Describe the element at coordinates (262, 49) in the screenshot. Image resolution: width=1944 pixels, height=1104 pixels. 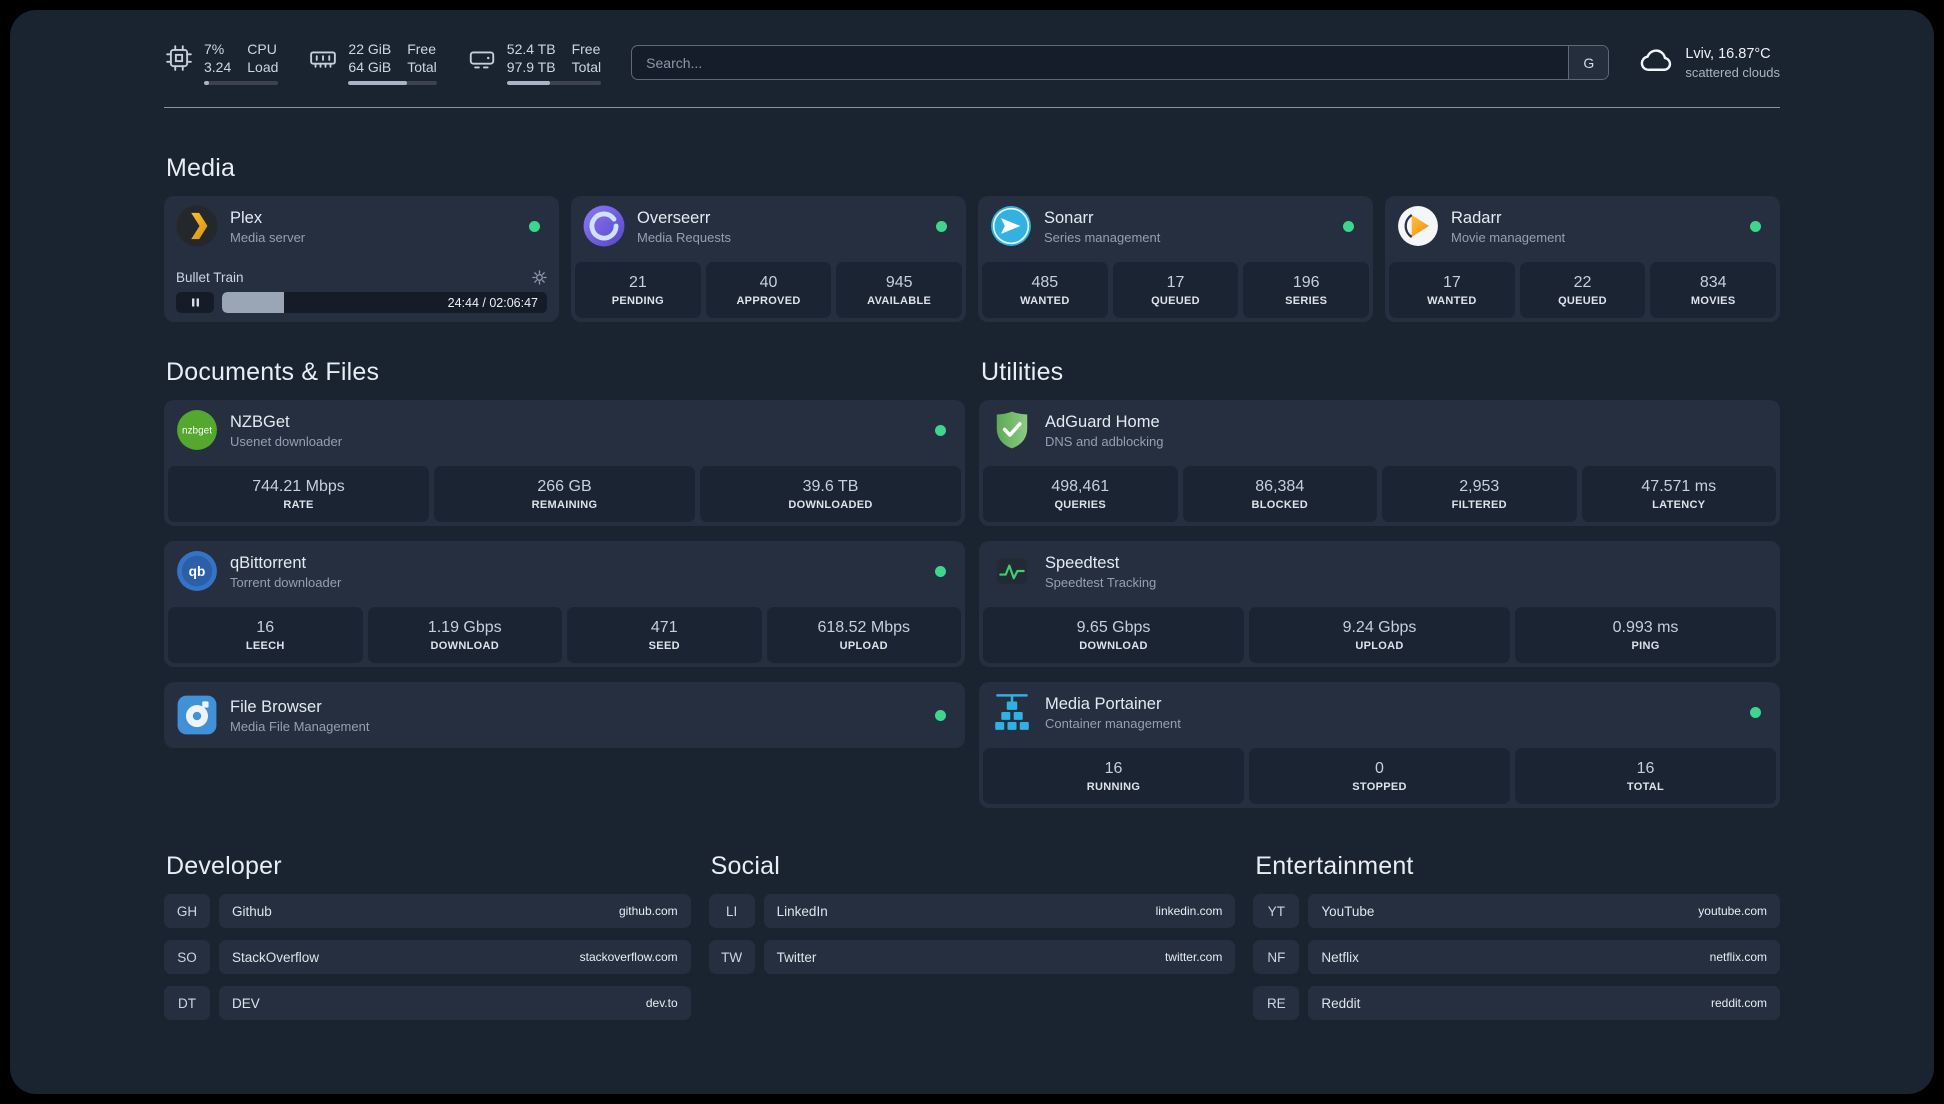
I see `cpu-label-top: CPU` at that location.